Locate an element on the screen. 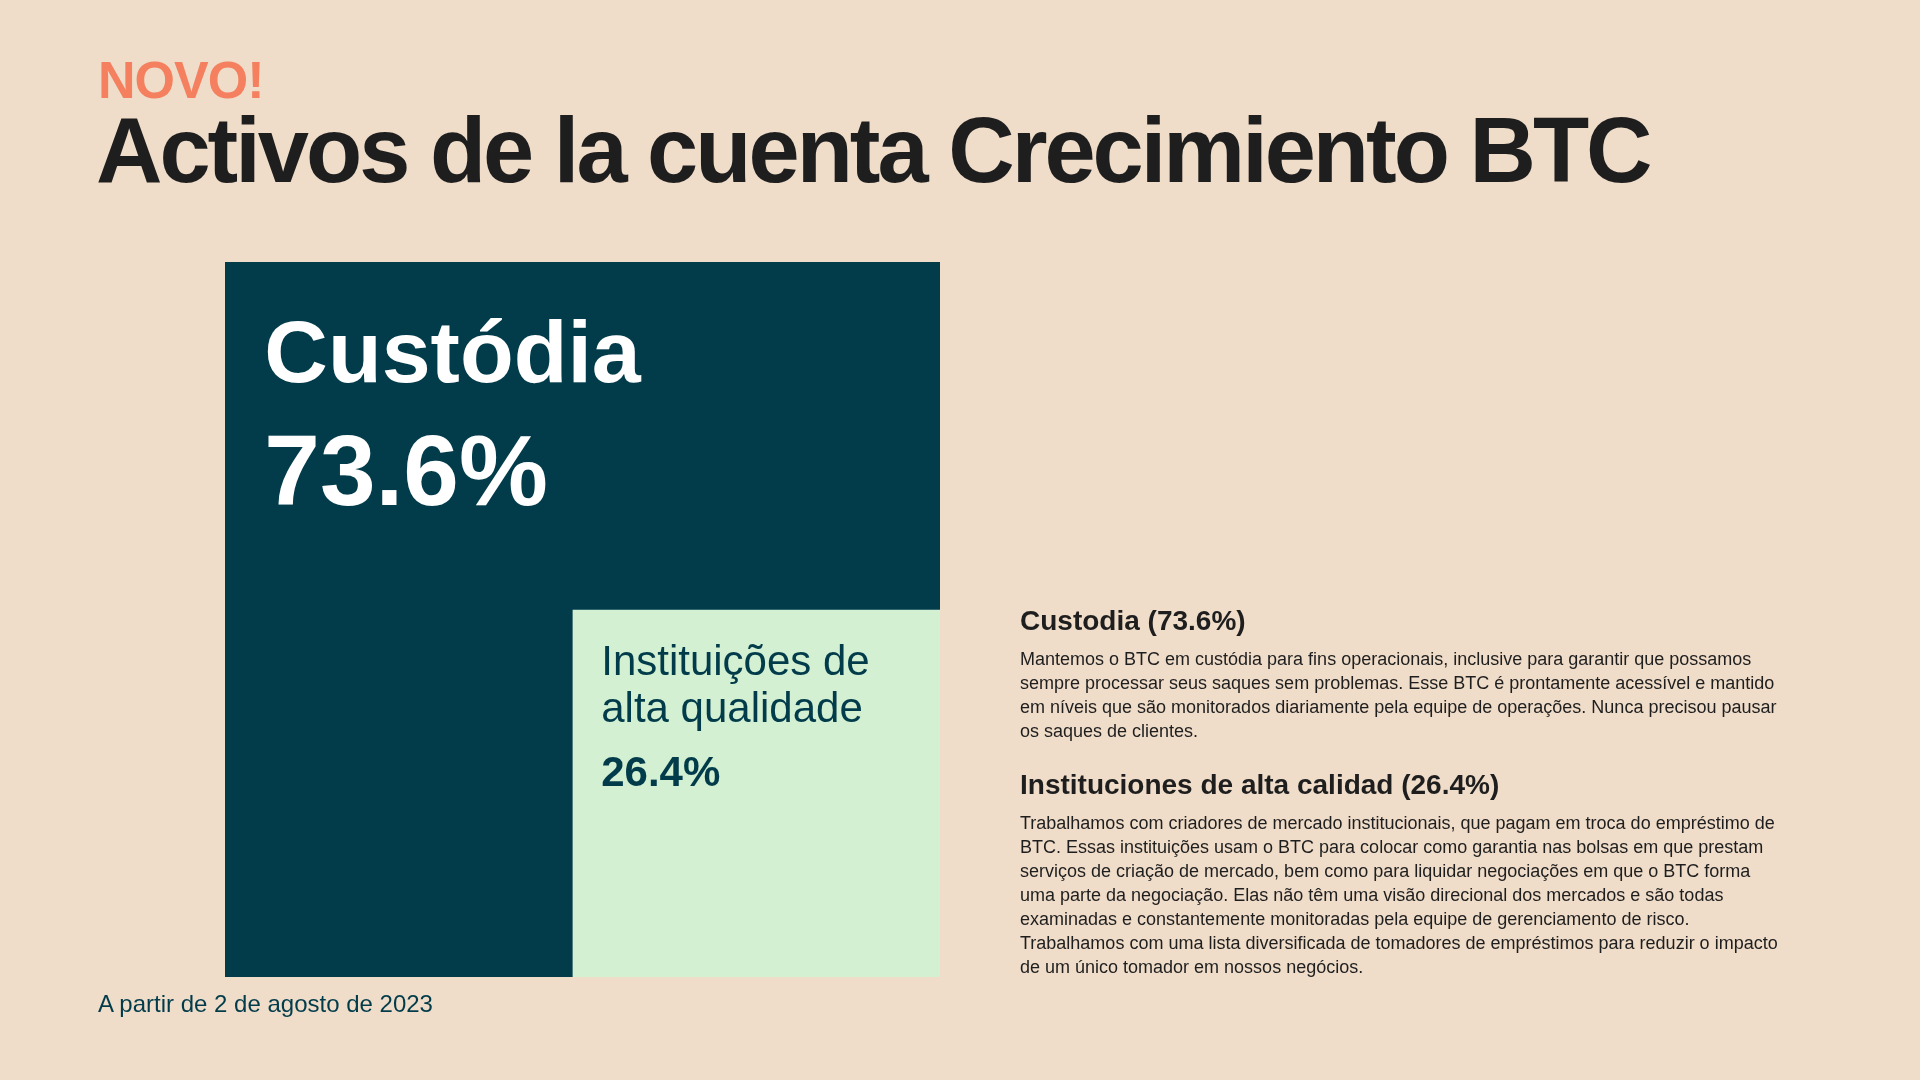  category-label: Custódia is located at coordinates (453, 352).